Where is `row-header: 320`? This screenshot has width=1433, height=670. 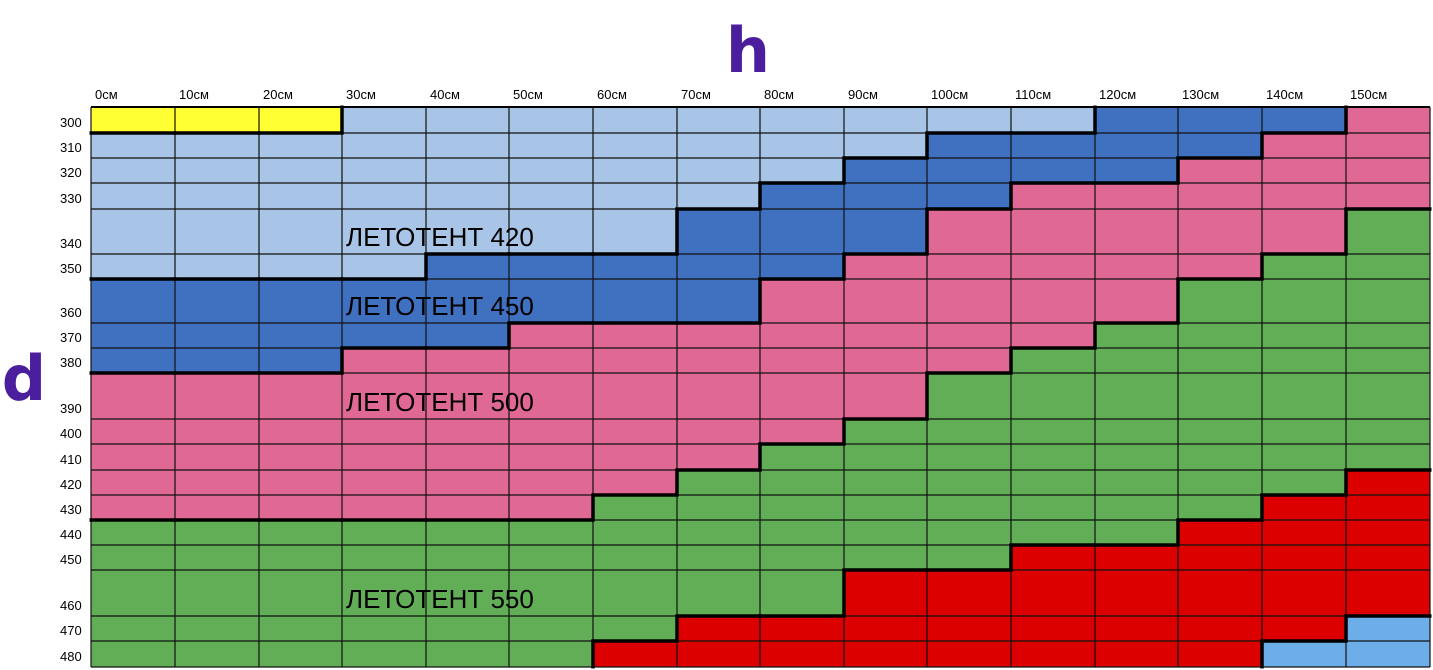 row-header: 320 is located at coordinates (71, 172).